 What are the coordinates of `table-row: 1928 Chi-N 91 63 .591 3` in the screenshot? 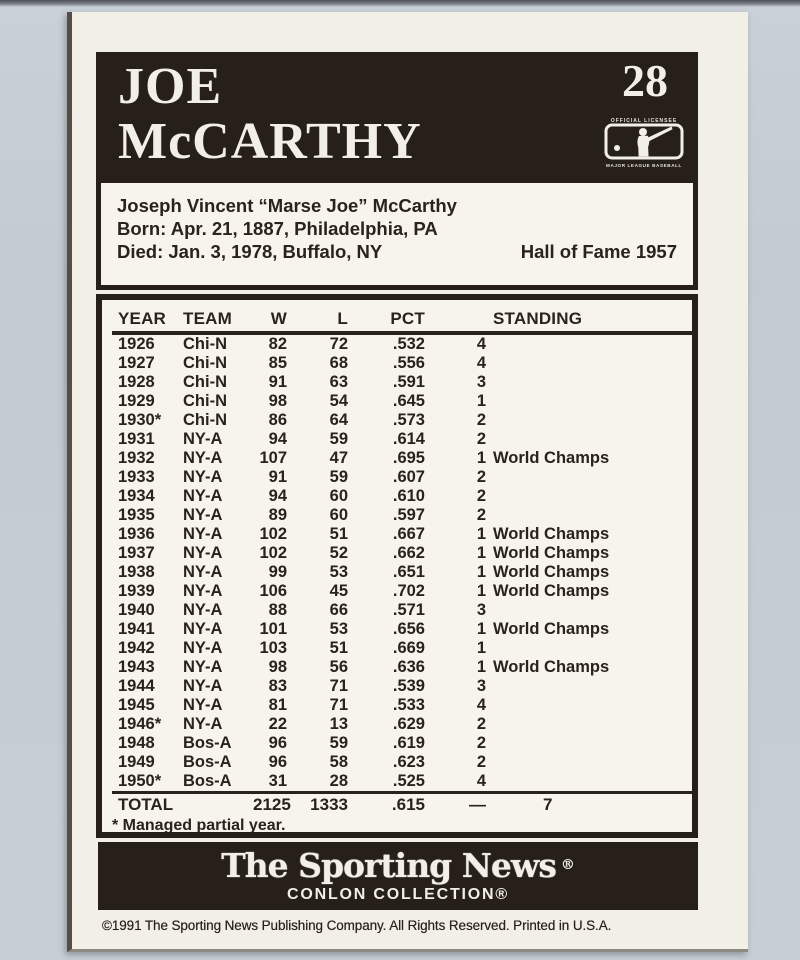 It's located at (402, 382).